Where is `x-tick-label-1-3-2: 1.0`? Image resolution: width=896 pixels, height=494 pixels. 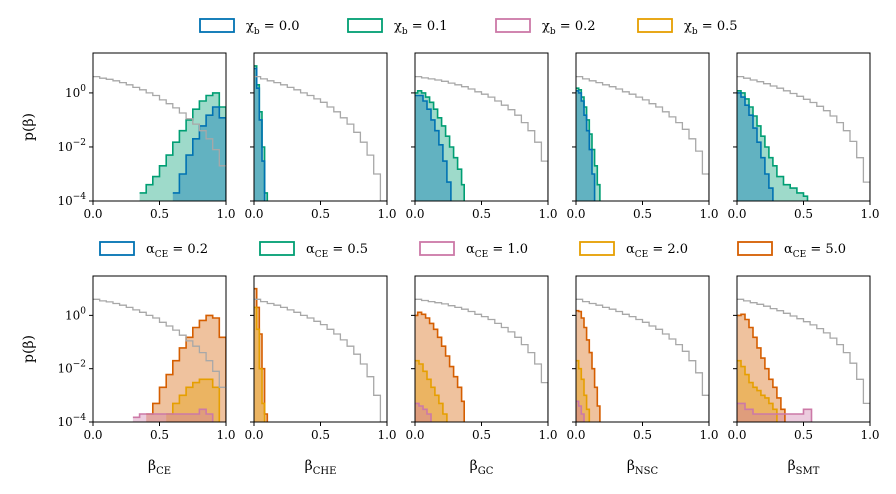
x-tick-label-1-3-2: 1.0 is located at coordinates (708, 435).